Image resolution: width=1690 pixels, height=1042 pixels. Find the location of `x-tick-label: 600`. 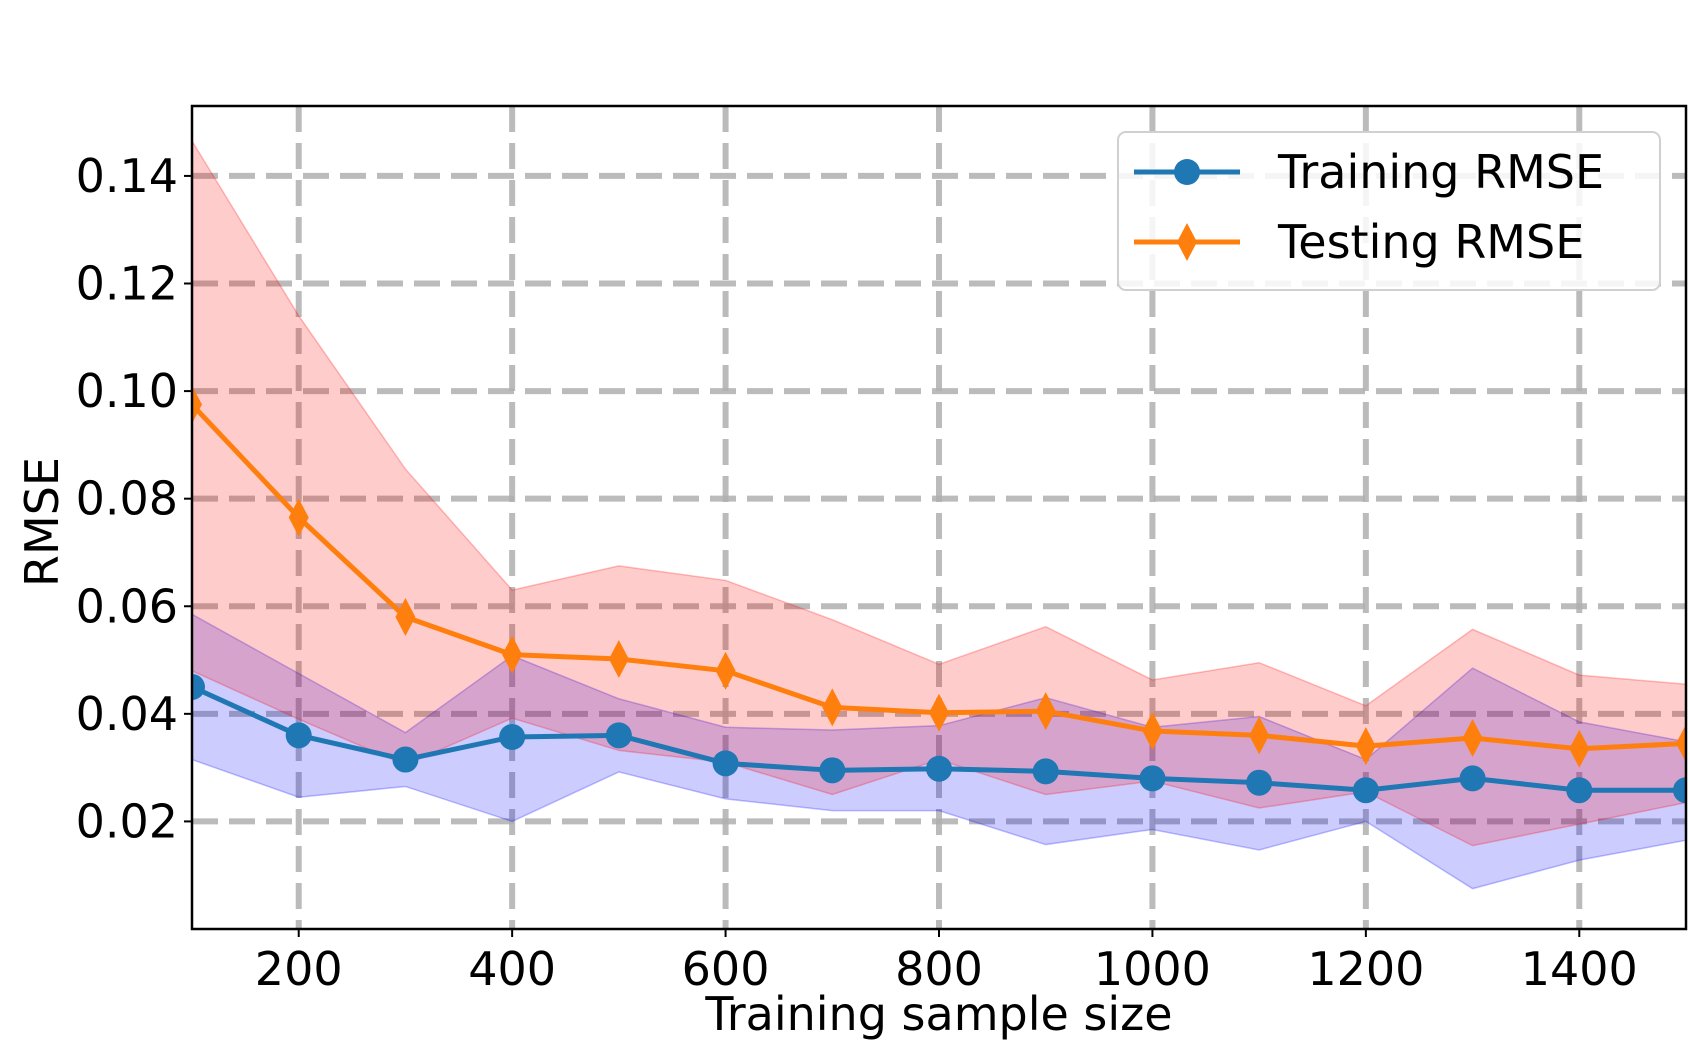

x-tick-label: 600 is located at coordinates (726, 969).